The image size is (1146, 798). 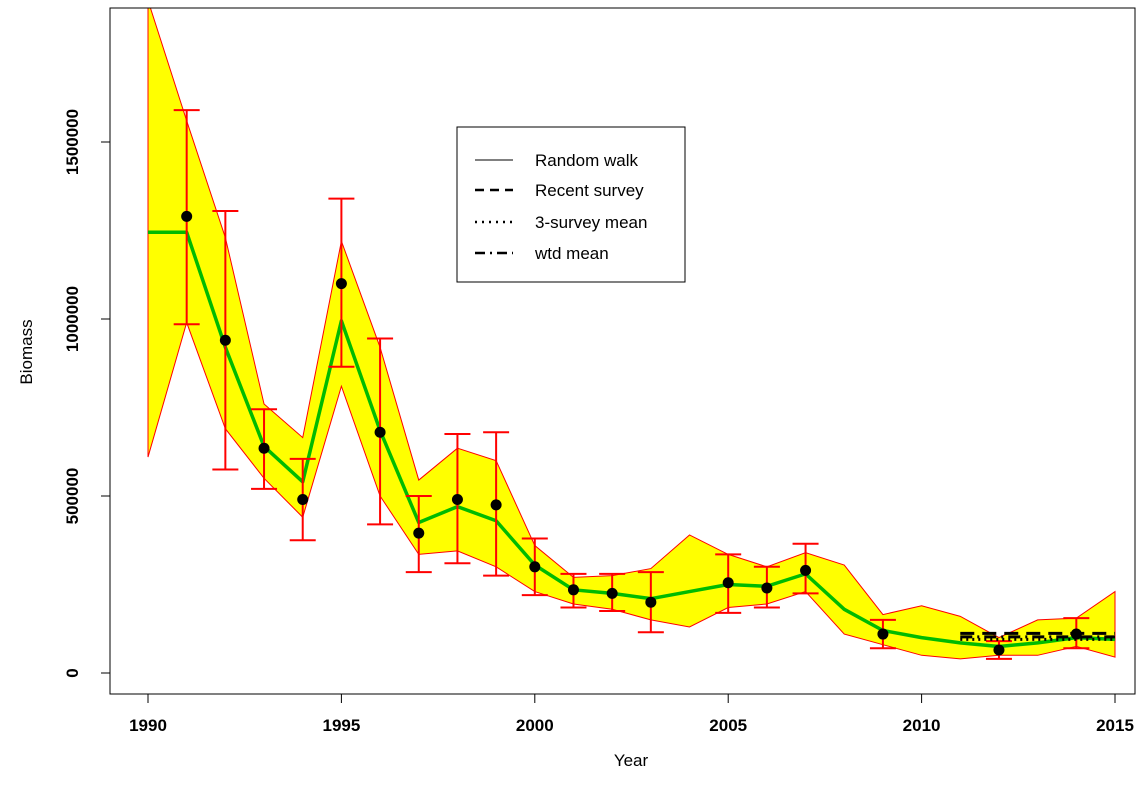 What do you see at coordinates (26, 351) in the screenshot?
I see `y-axis-title: Biomass` at bounding box center [26, 351].